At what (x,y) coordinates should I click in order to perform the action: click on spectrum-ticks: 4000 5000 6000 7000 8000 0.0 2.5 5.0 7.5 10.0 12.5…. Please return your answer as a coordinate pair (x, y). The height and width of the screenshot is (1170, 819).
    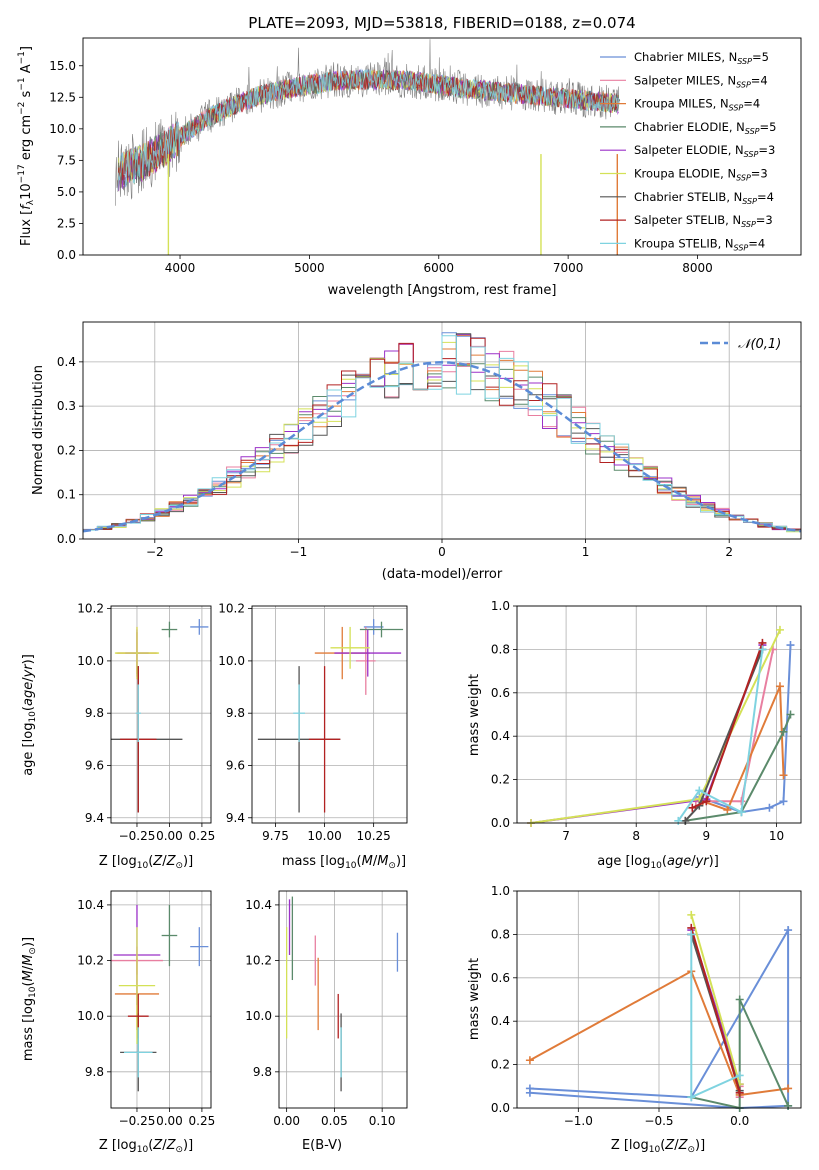
    Looking at the image, I should click on (380, 167).